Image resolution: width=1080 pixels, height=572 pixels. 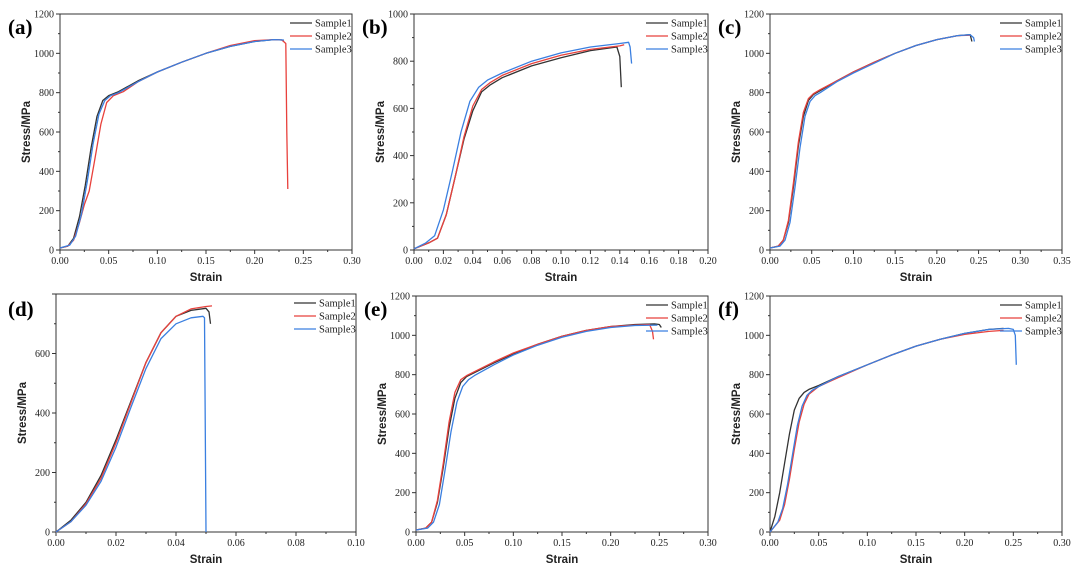 I want to click on x-tick-label: 0.18, so click(x=679, y=261).